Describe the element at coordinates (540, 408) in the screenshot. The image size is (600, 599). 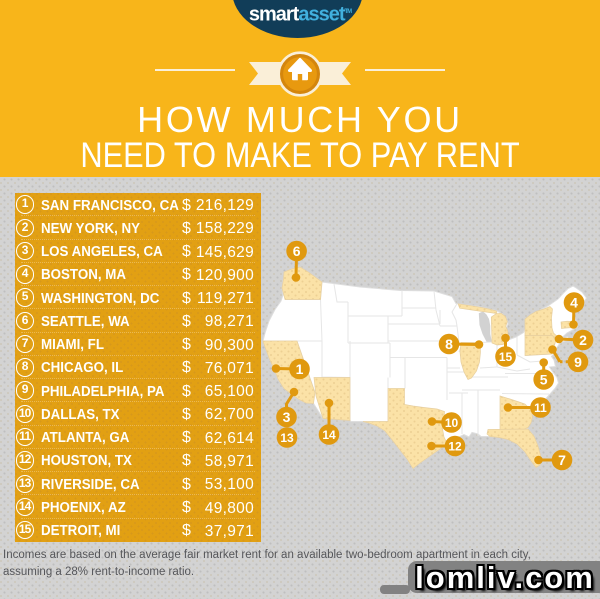
I see `svg-text: 11` at that location.